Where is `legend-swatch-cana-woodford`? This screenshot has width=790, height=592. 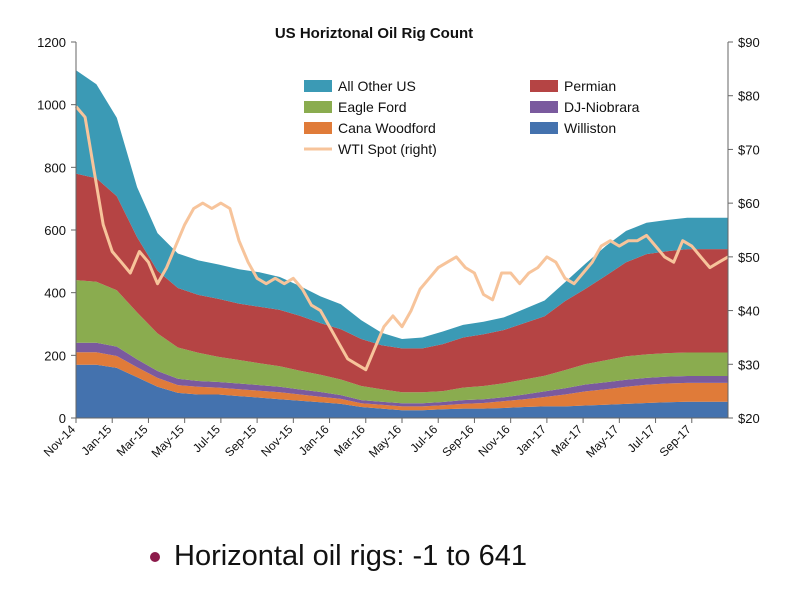 legend-swatch-cana-woodford is located at coordinates (318, 128).